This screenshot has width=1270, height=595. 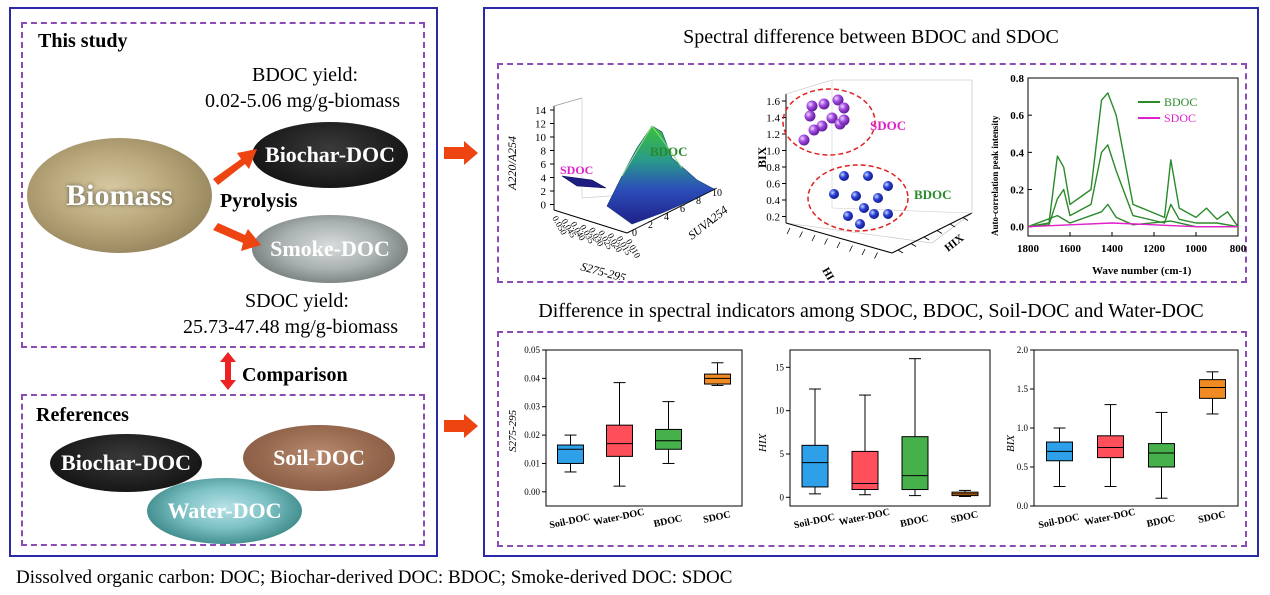 I want to click on references-box, so click(x=223, y=470).